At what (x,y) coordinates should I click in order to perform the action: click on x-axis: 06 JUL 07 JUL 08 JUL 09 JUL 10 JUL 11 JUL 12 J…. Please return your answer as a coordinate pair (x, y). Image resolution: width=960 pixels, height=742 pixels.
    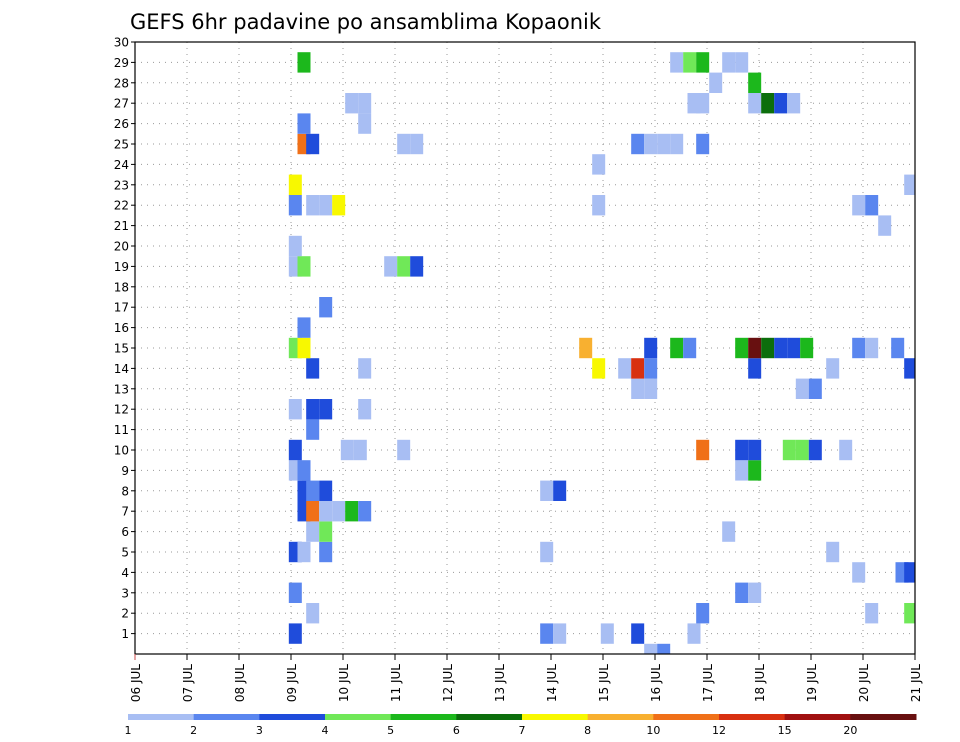
    Looking at the image, I should click on (526, 678).